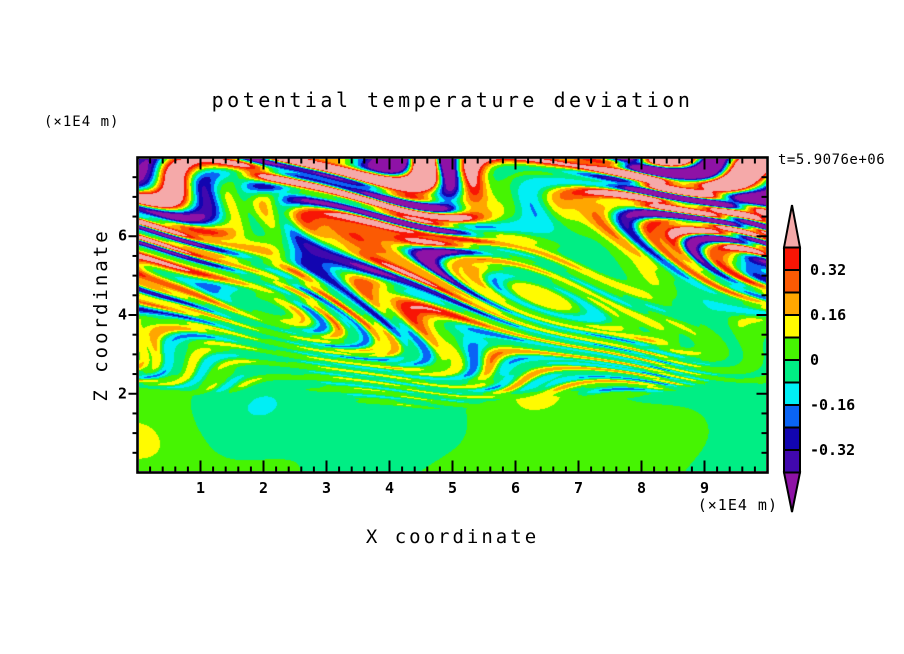 This screenshot has width=904, height=654. What do you see at coordinates (452, 488) in the screenshot?
I see `x-tick-label: 5` at bounding box center [452, 488].